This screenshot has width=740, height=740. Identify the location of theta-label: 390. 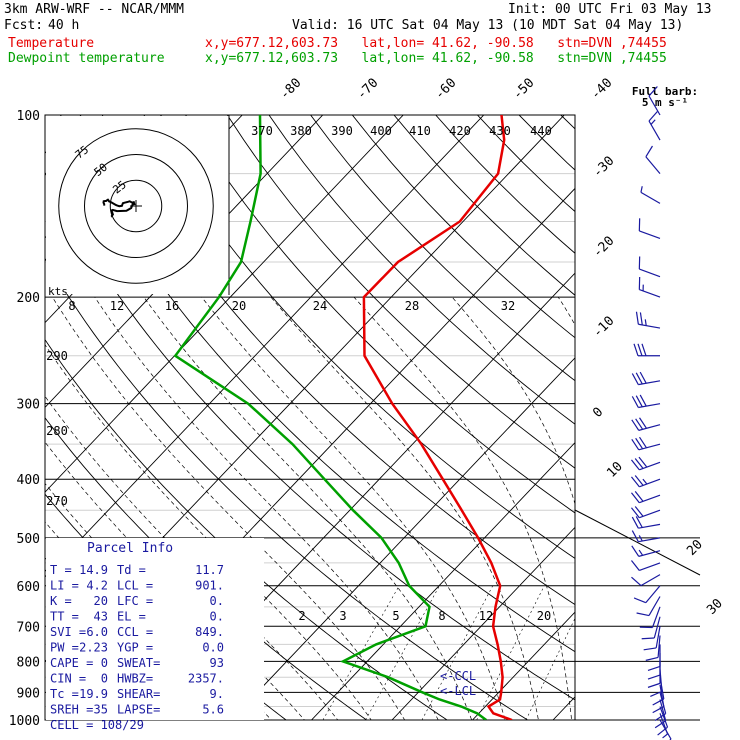
(342, 131).